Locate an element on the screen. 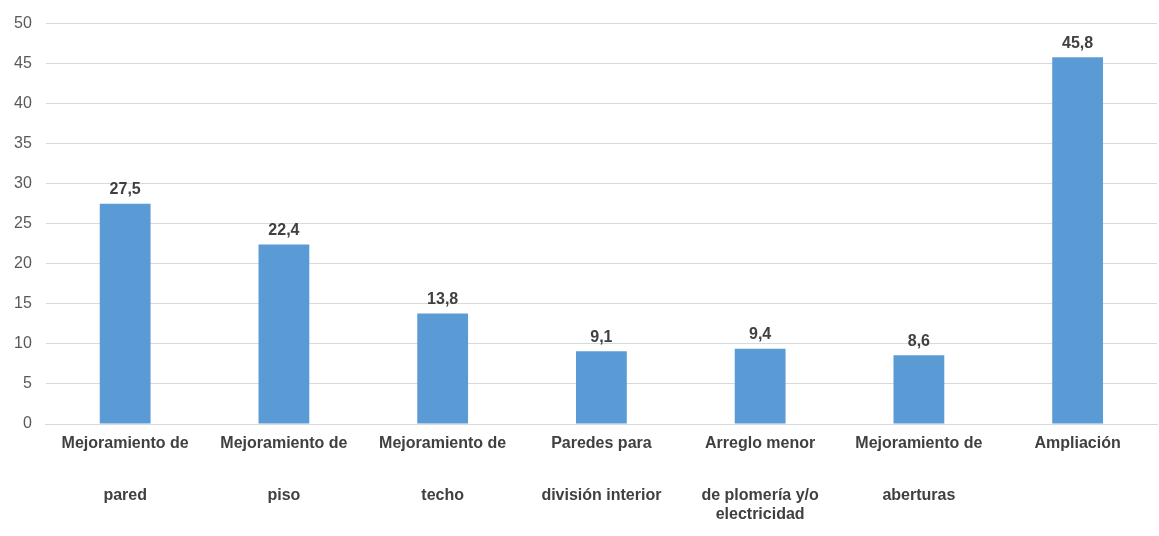 The width and height of the screenshot is (1159, 536). y-tick-label: 20 is located at coordinates (23, 263).